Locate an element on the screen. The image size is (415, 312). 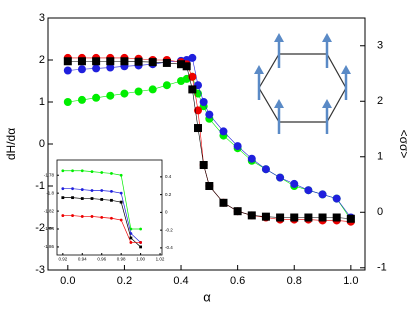
y-axis-label: dH/dα is located at coordinates (11, 144).